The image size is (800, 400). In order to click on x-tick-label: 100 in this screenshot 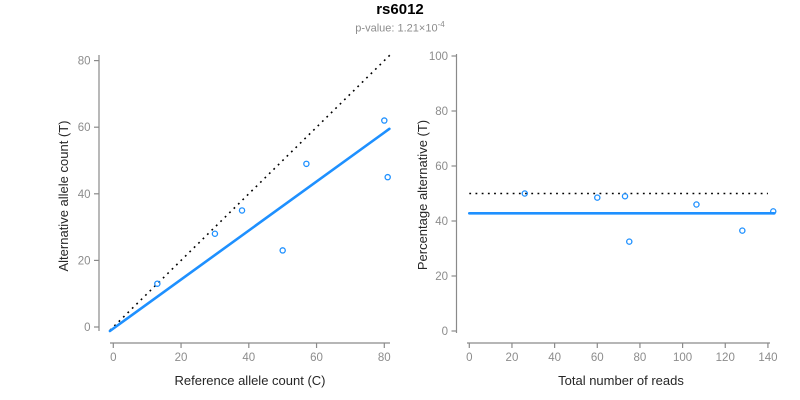, I will do `click(682, 358)`.